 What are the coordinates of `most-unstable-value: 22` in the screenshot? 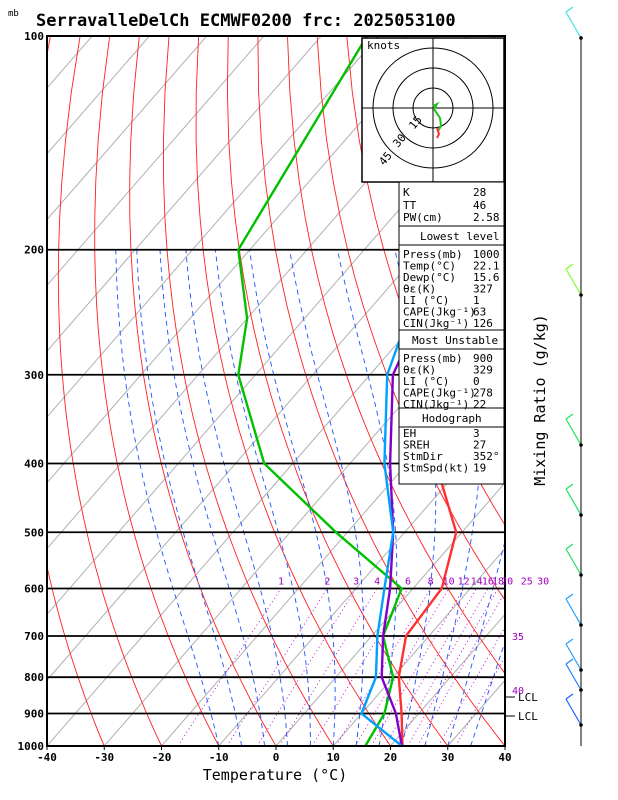 It's located at (479, 404).